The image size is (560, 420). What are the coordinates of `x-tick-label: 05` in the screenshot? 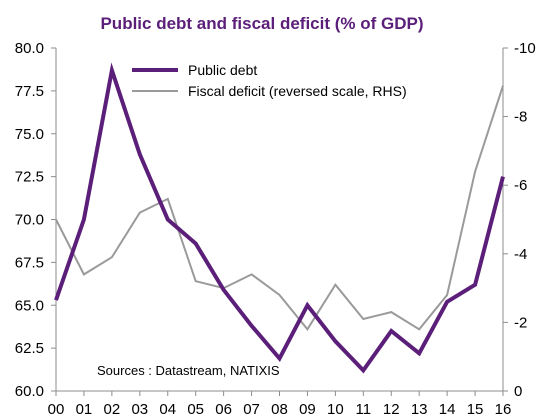 It's located at (195, 409).